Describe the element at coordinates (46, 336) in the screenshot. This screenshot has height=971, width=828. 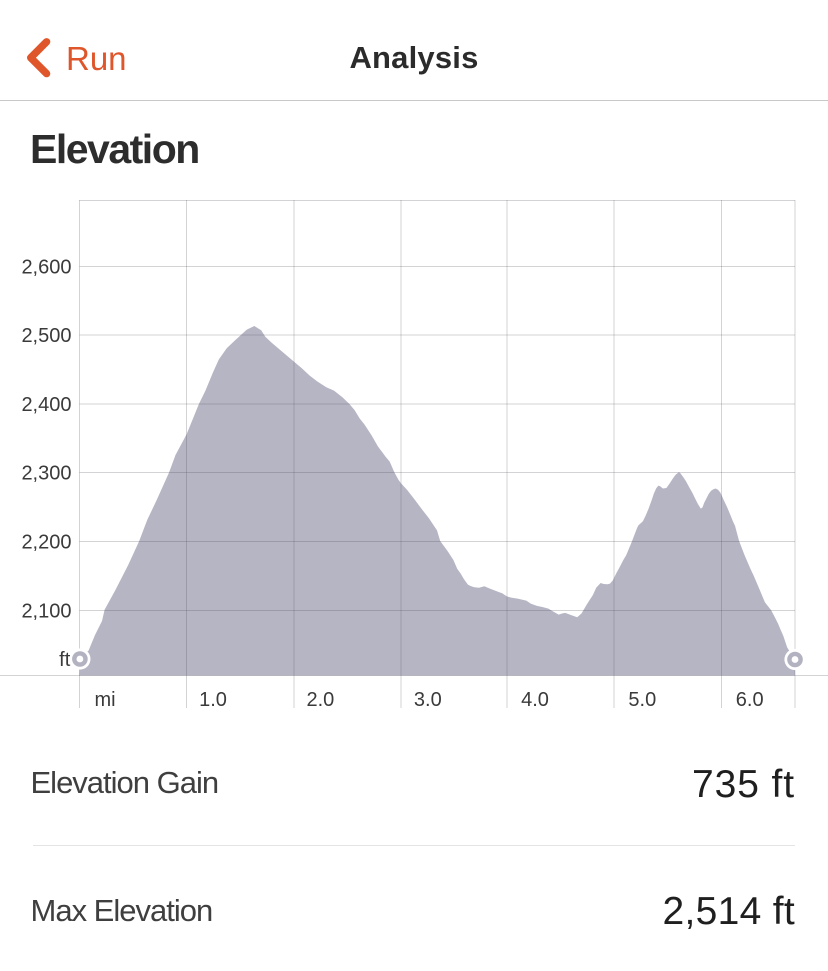
I see `svg-text: 2,500` at that location.